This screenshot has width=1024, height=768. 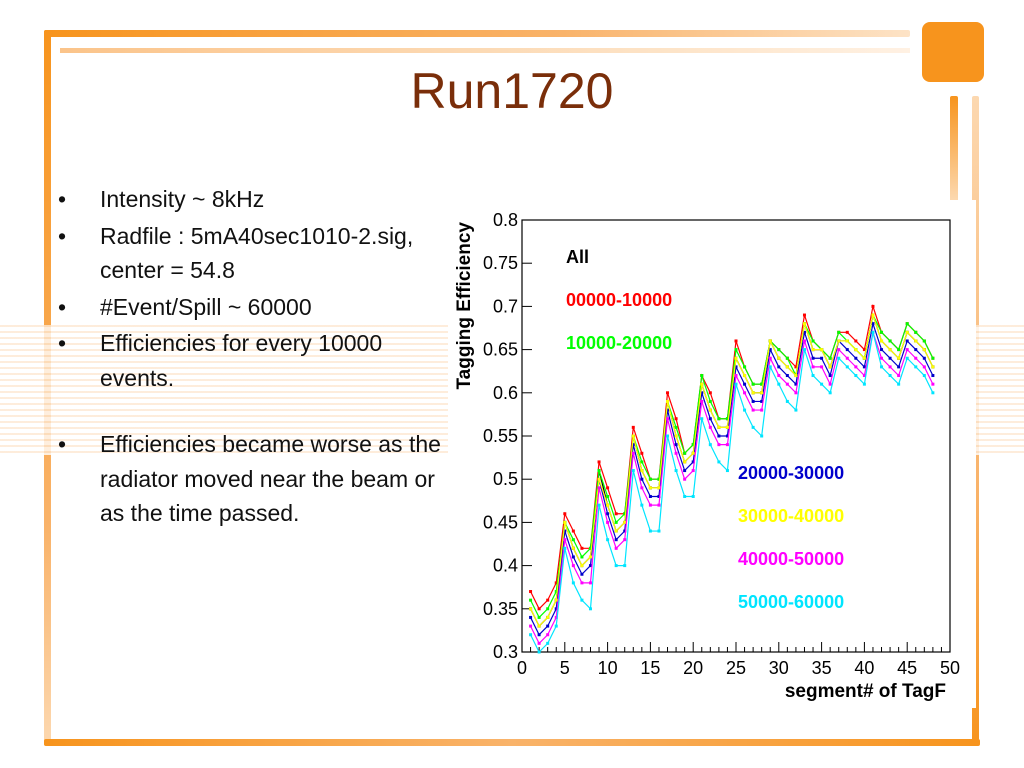 What do you see at coordinates (500, 522) in the screenshot?
I see `y-tick-label: 0.45` at bounding box center [500, 522].